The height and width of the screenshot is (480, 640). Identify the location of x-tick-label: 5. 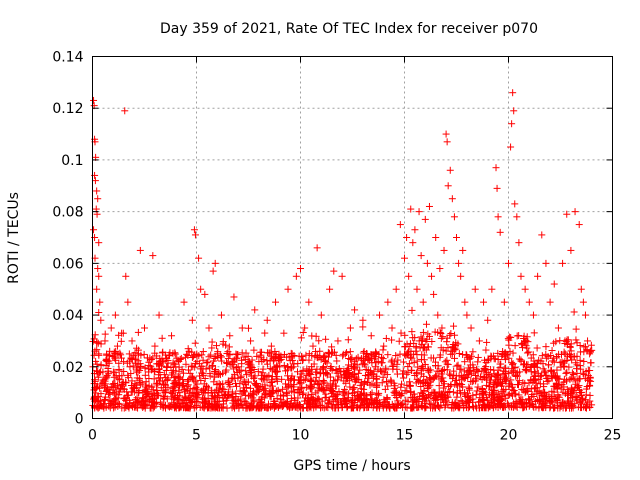
(196, 436).